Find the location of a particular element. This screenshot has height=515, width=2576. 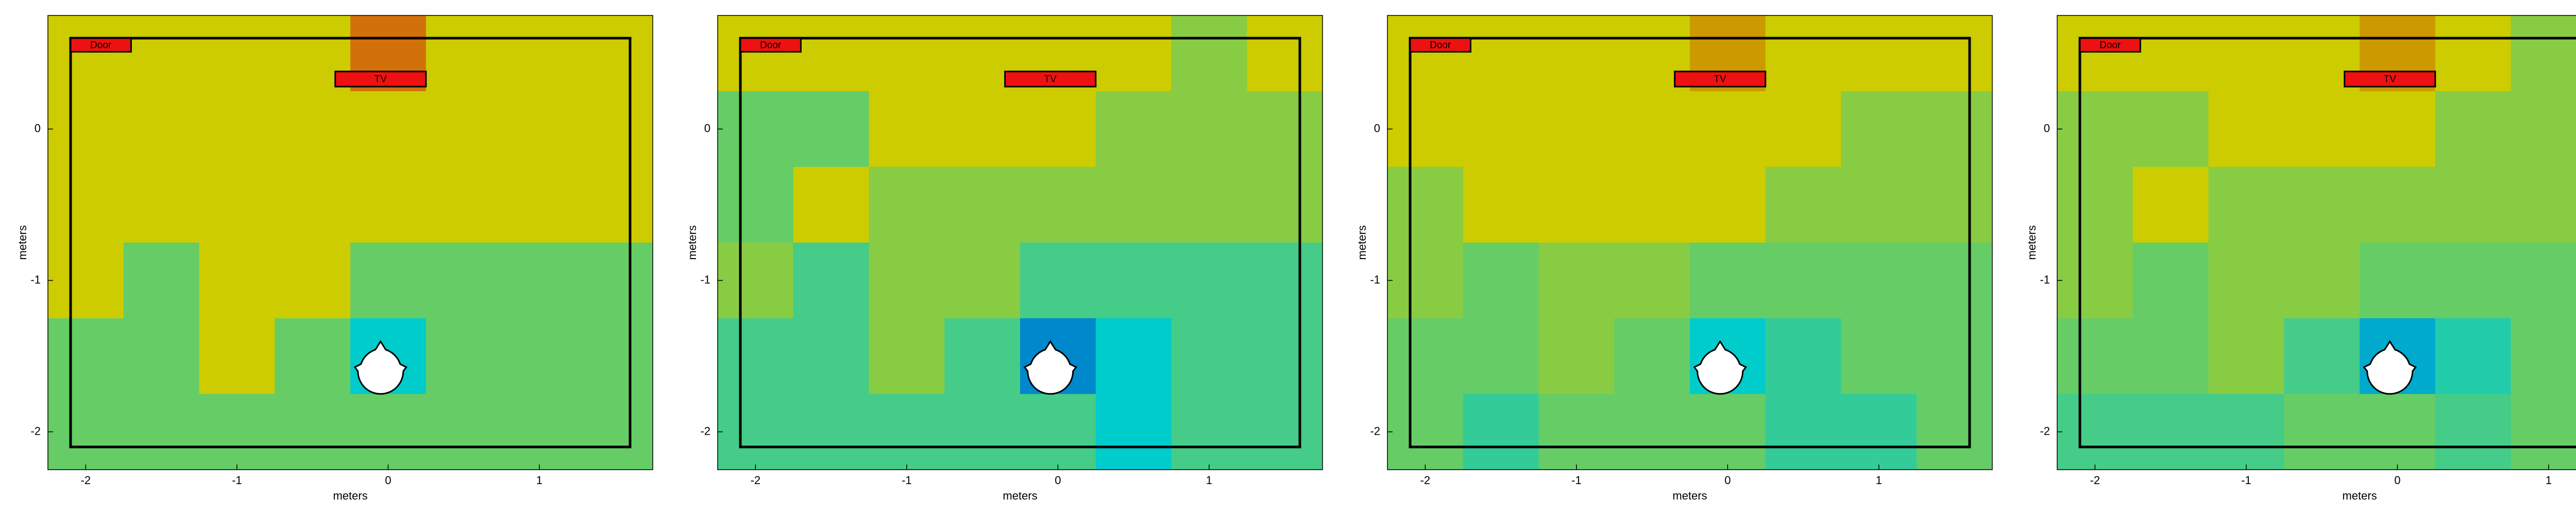

x-tick-label: -2 is located at coordinates (2095, 481).